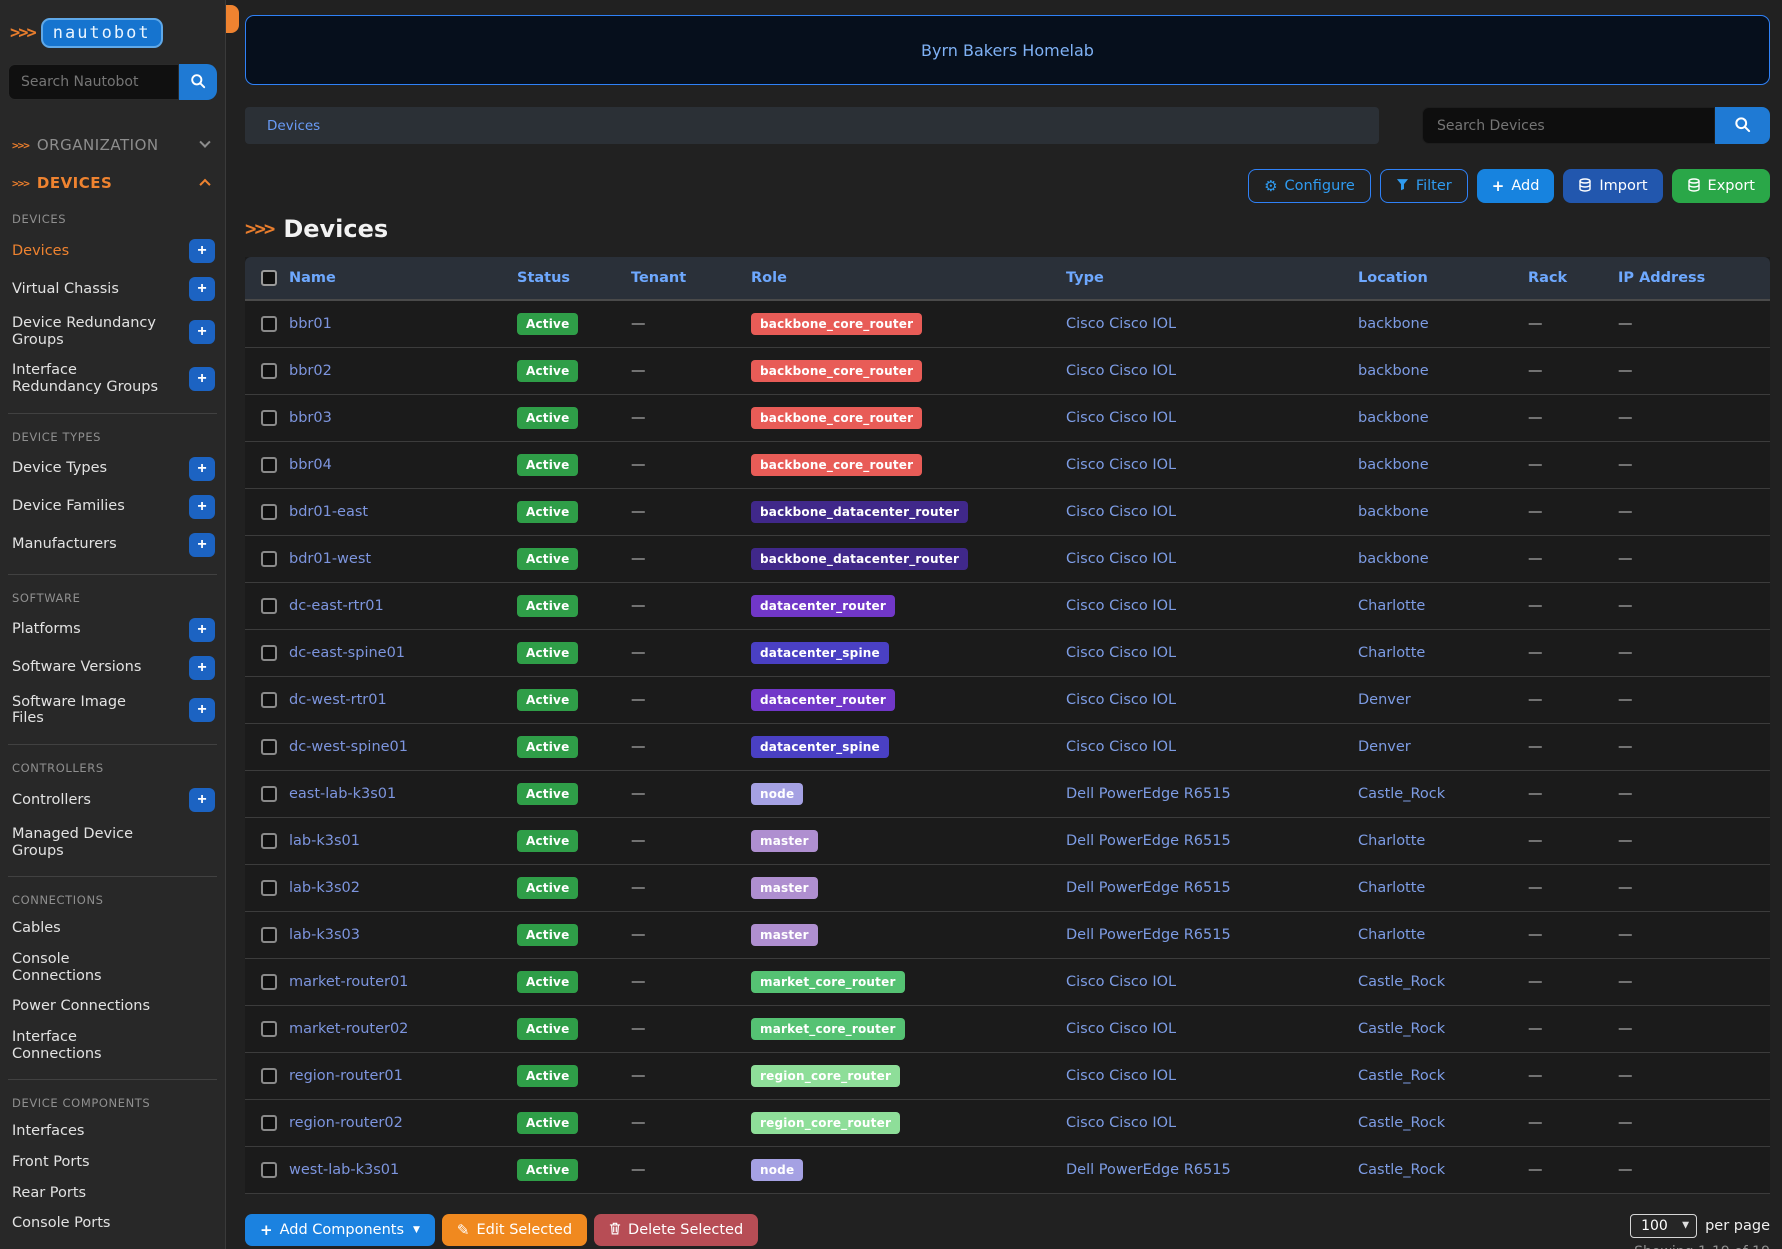  What do you see at coordinates (310, 324) in the screenshot?
I see `device-name-link: bbr01` at bounding box center [310, 324].